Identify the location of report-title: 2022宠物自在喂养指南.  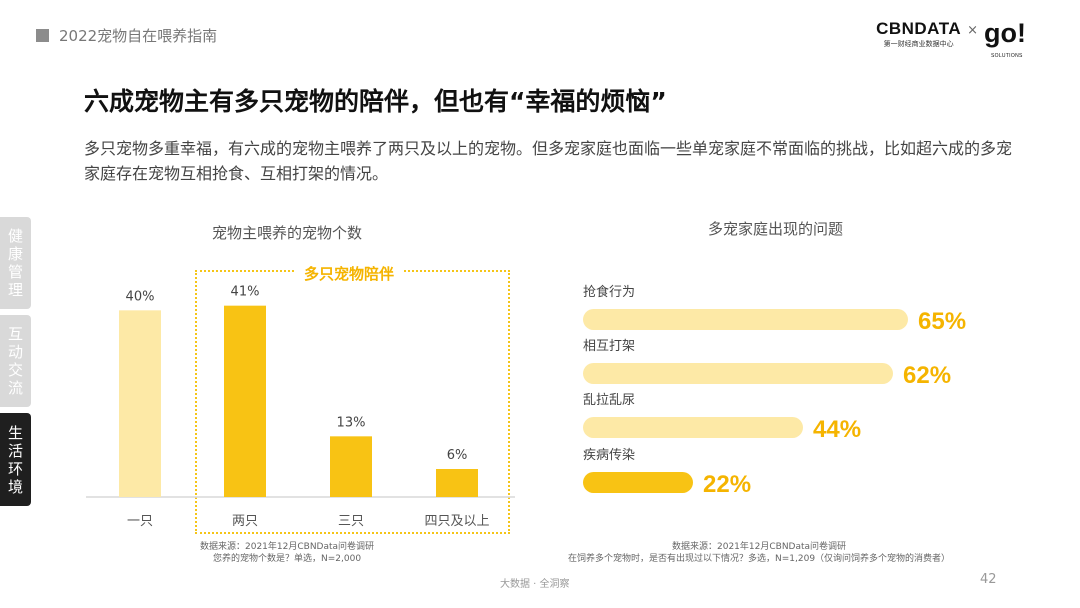
(138, 35).